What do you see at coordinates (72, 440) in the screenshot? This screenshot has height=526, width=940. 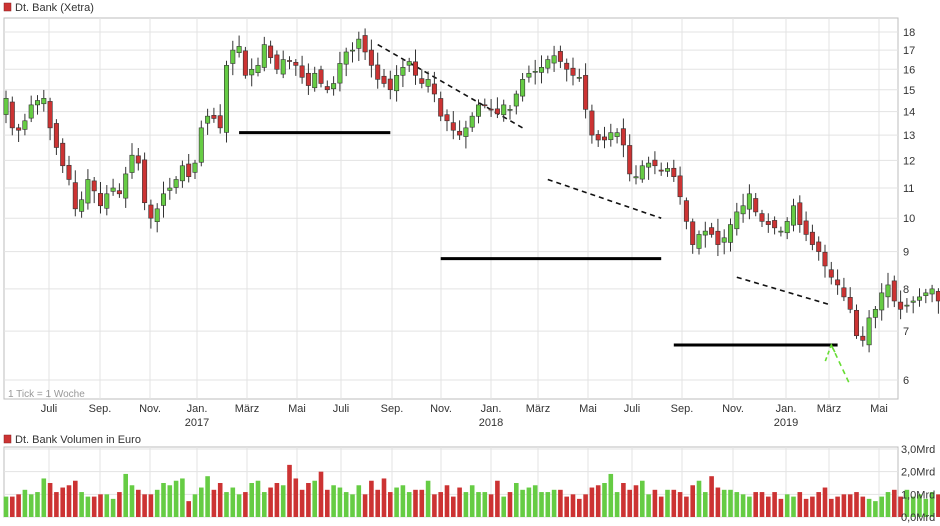 I see `volume-legend: Dt. Bank Volumen in Euro` at bounding box center [72, 440].